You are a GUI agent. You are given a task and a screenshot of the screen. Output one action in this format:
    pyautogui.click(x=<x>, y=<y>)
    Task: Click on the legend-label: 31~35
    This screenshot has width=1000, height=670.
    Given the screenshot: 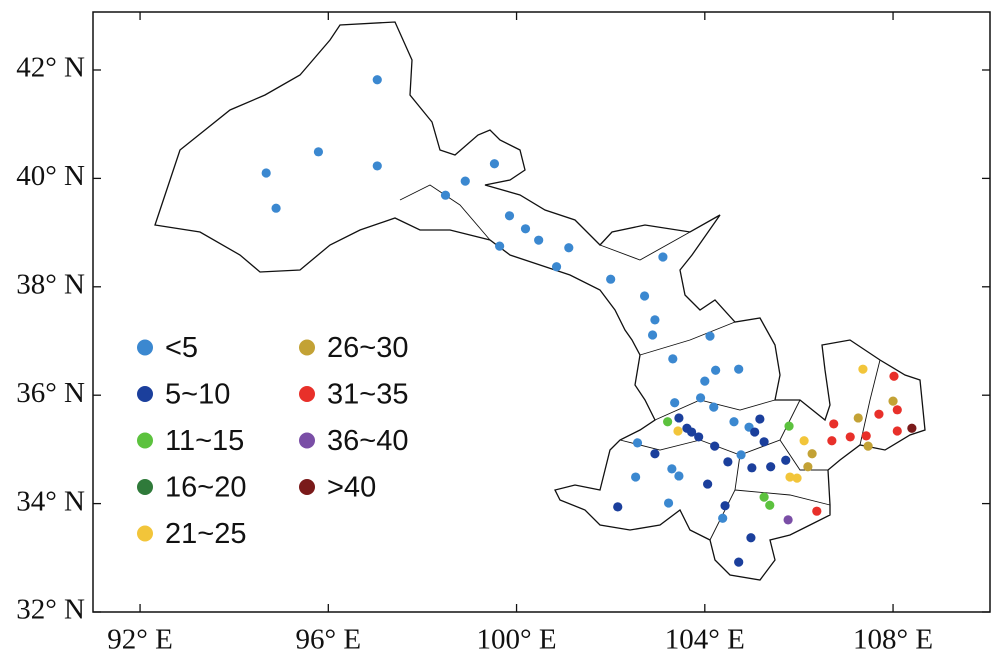 What is the action you would take?
    pyautogui.click(x=367, y=395)
    